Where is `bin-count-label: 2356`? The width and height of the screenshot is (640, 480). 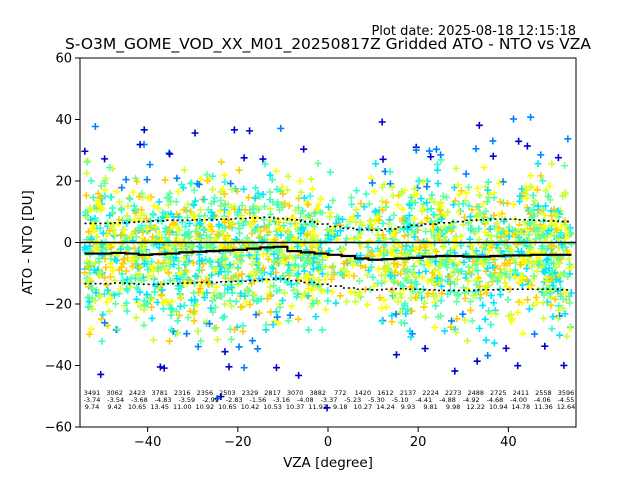
bin-count-label: 2356 is located at coordinates (205, 393).